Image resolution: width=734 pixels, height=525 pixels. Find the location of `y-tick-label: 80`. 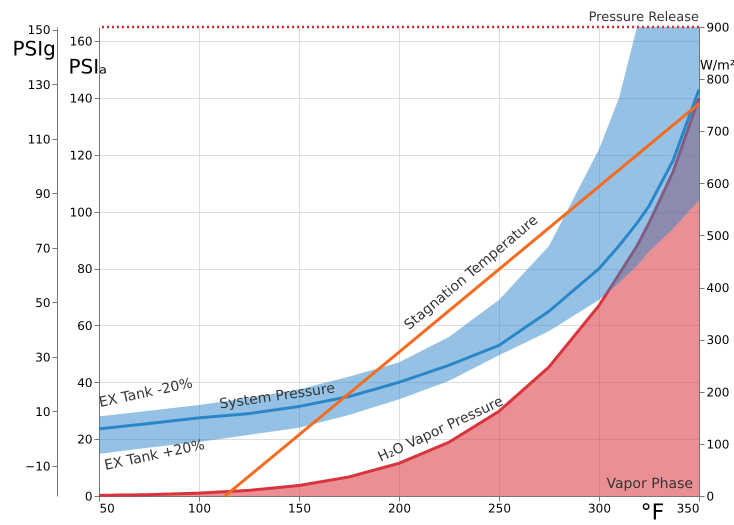

y-tick-label: 80 is located at coordinates (84, 269).